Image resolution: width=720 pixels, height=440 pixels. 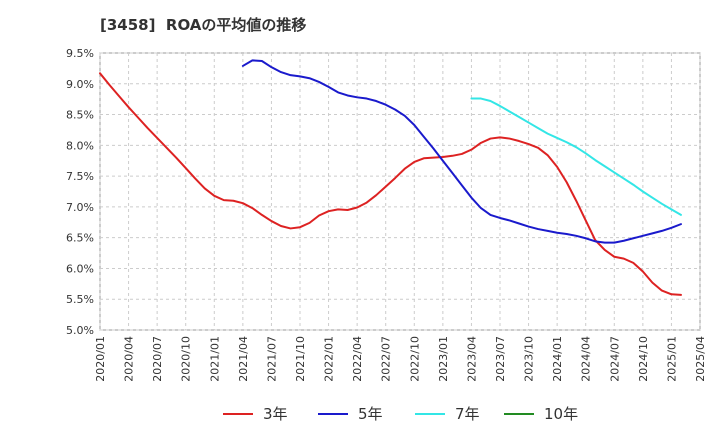 What do you see at coordinates (557, 359) in the screenshot?
I see `x-tick-label: 2024/01` at bounding box center [557, 359].